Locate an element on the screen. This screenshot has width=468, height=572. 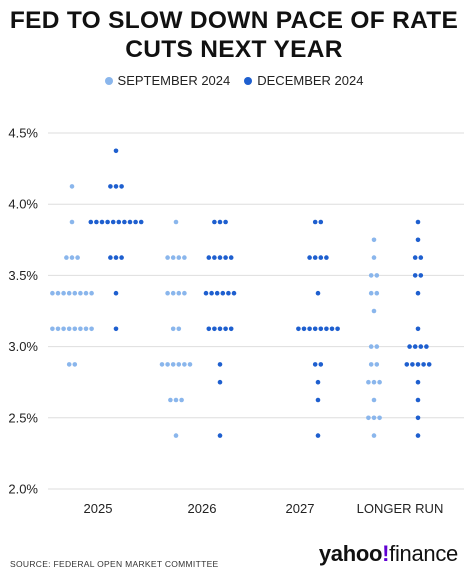
legend-item-december: DECEMBER 2024 is located at coordinates (303, 80).